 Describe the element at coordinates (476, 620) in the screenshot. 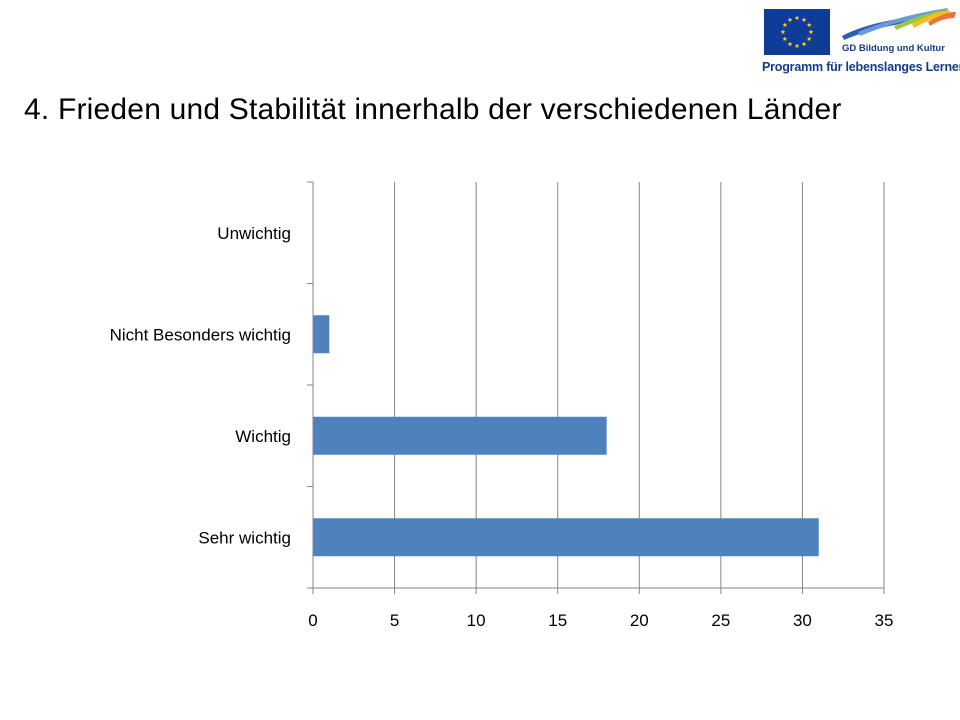

I see `x-tick-label: 10` at that location.